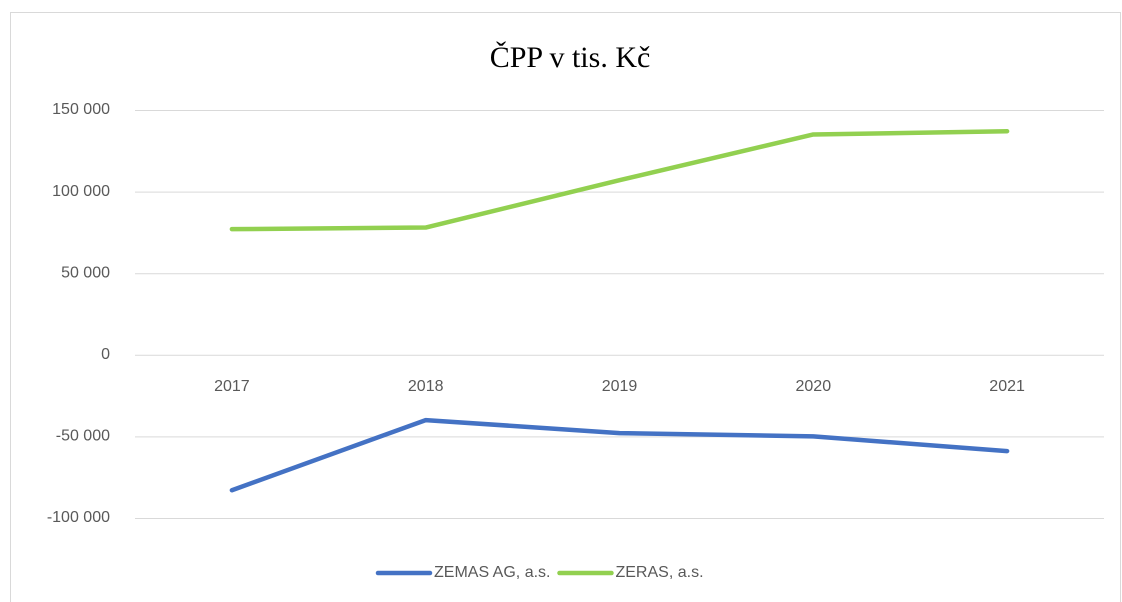 This screenshot has width=1122, height=602. I want to click on legend-label: ZEMAS AG, a.s., so click(492, 572).